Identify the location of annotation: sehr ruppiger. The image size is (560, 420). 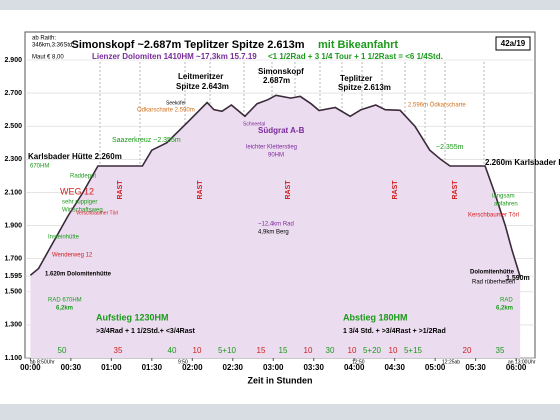
(79, 203).